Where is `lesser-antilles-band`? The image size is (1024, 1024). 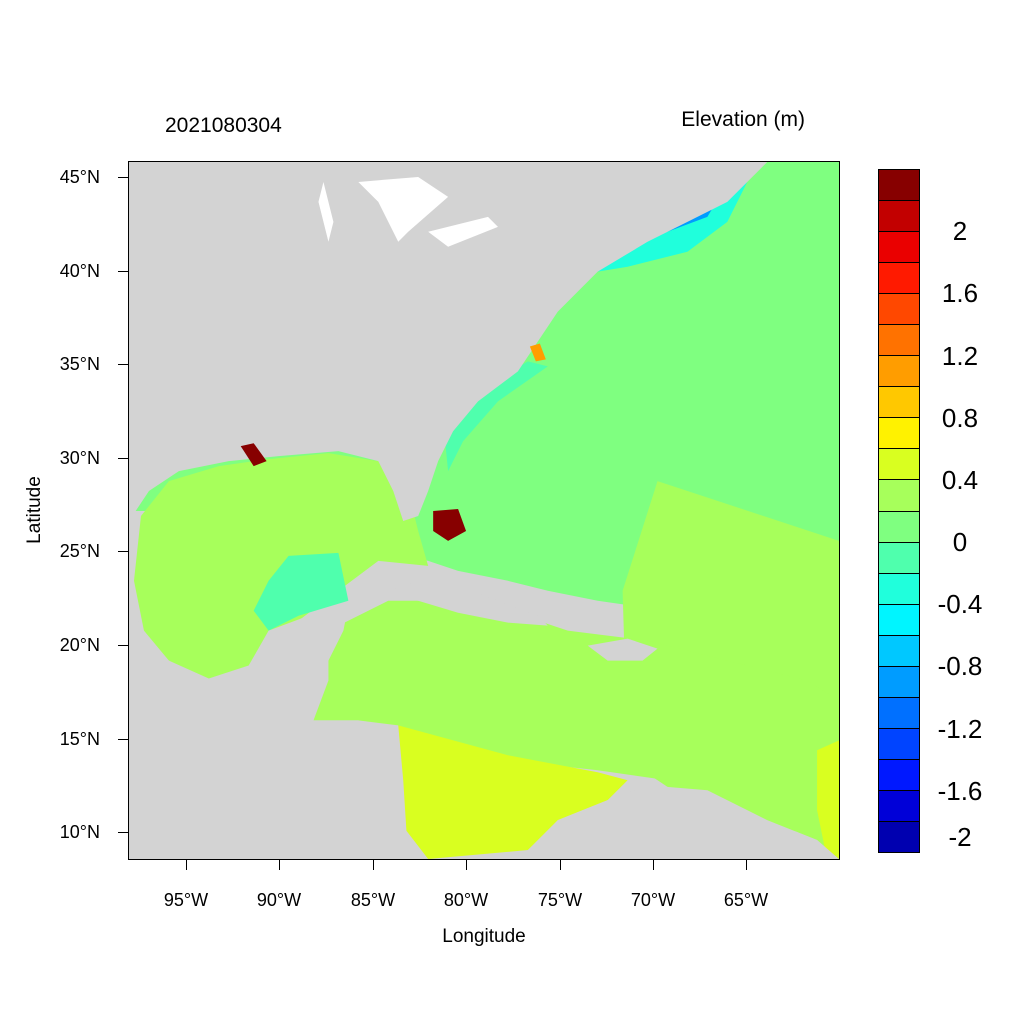
lesser-antilles-band is located at coordinates (828, 799).